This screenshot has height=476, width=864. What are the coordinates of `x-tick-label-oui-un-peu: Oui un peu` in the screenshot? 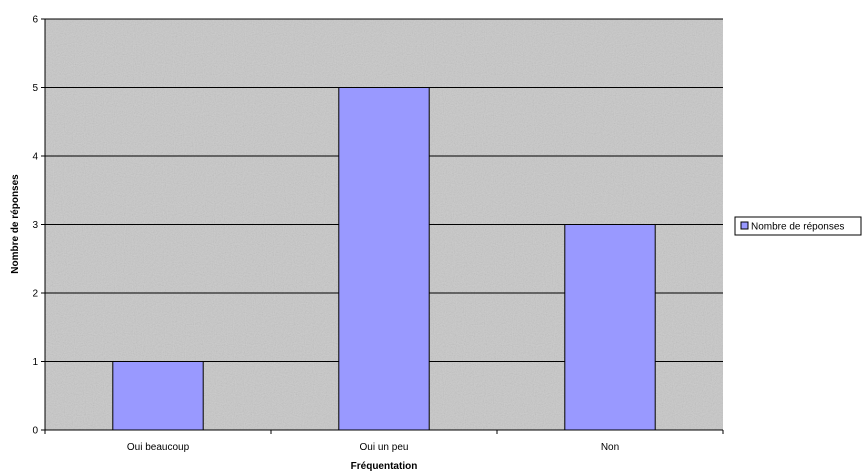 It's located at (384, 447).